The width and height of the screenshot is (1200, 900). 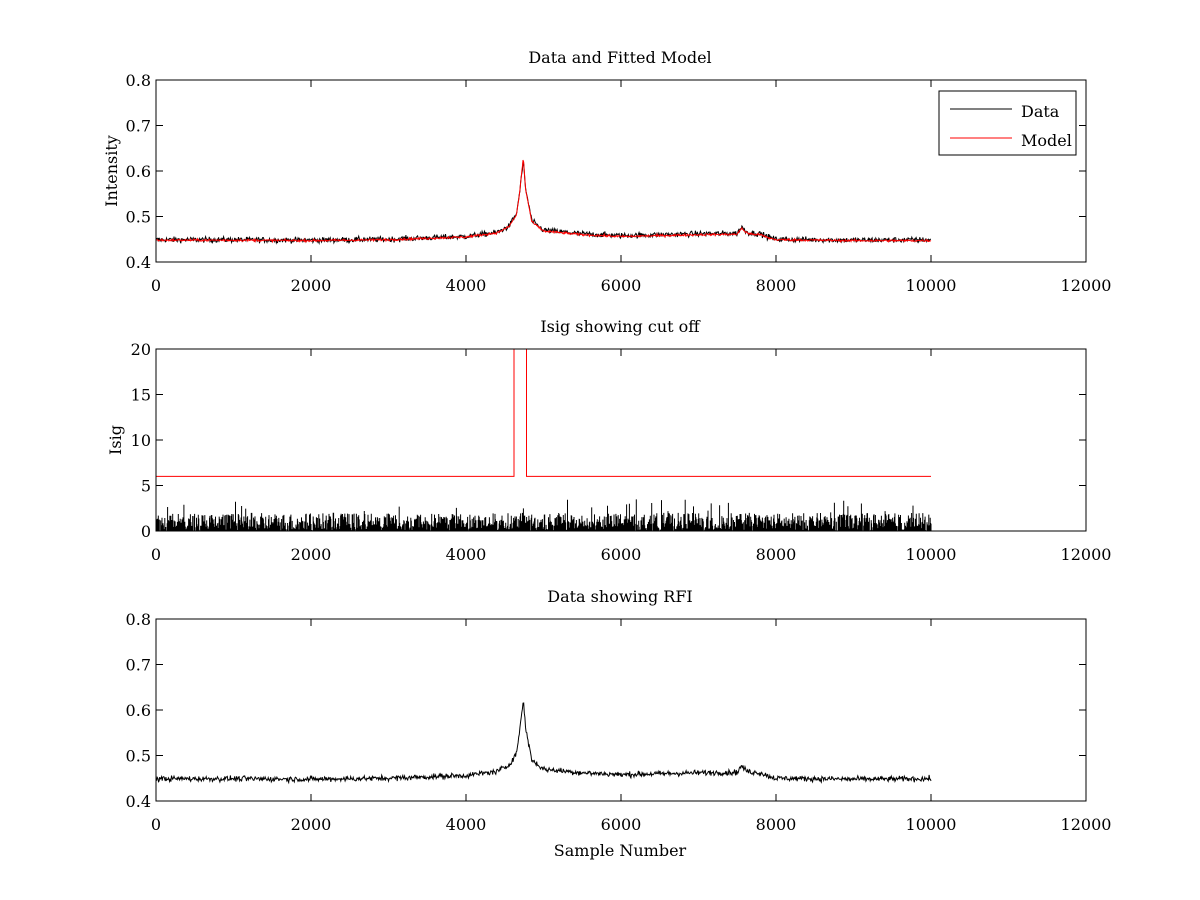 I want to click on x-axis-label: Sample Number, so click(x=620, y=850).